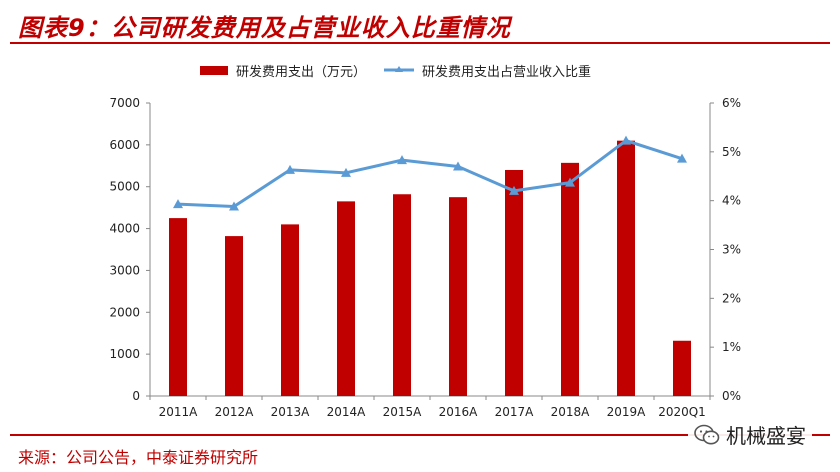 This screenshot has width=840, height=472. I want to click on bar-2016A, so click(458, 296).